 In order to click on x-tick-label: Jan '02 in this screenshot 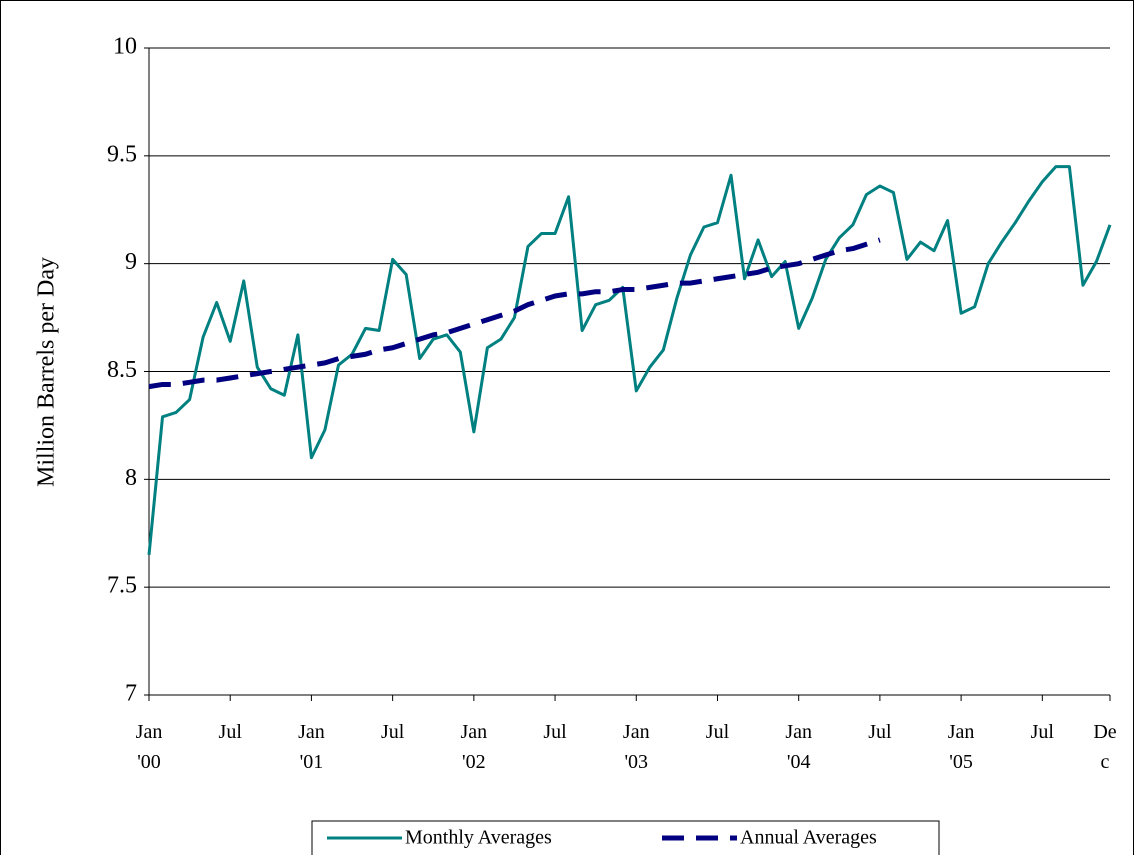, I will do `click(474, 747)`.